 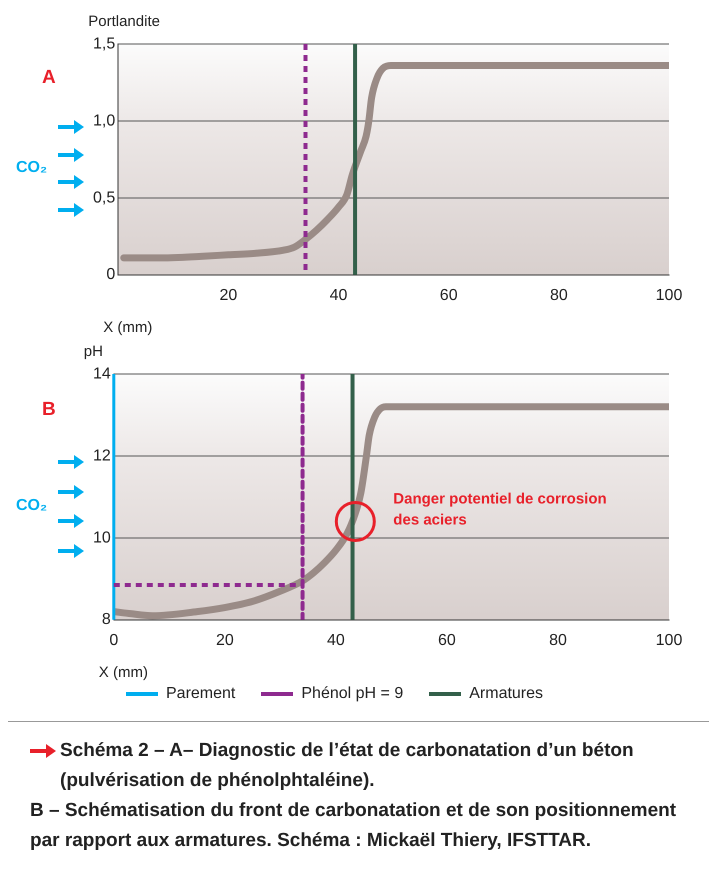 What do you see at coordinates (102, 537) in the screenshot?
I see `y-tick-label: 10` at bounding box center [102, 537].